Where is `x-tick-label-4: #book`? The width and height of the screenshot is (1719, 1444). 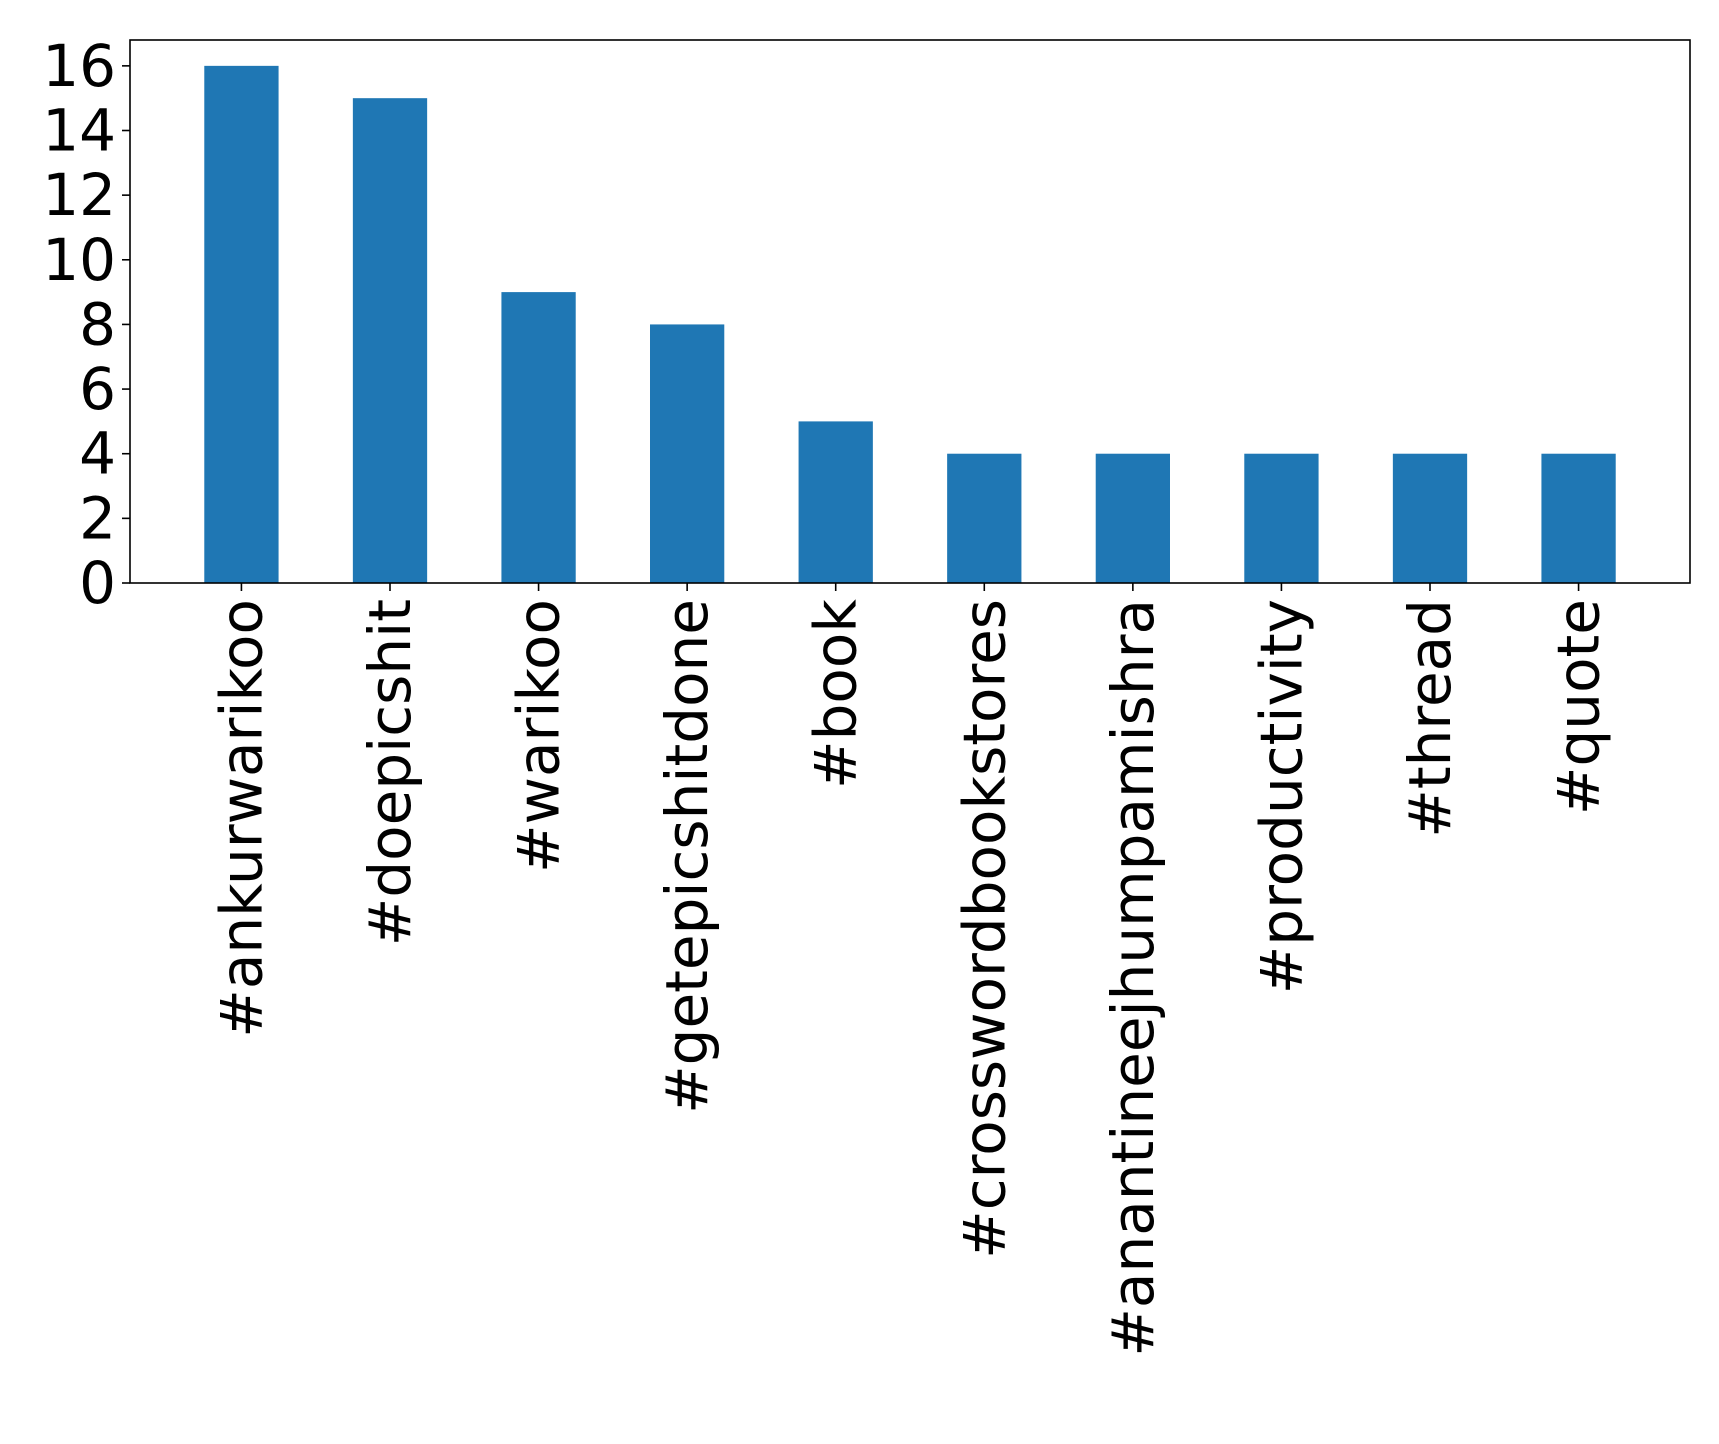
x-tick-label-4: #book is located at coordinates (836, 694).